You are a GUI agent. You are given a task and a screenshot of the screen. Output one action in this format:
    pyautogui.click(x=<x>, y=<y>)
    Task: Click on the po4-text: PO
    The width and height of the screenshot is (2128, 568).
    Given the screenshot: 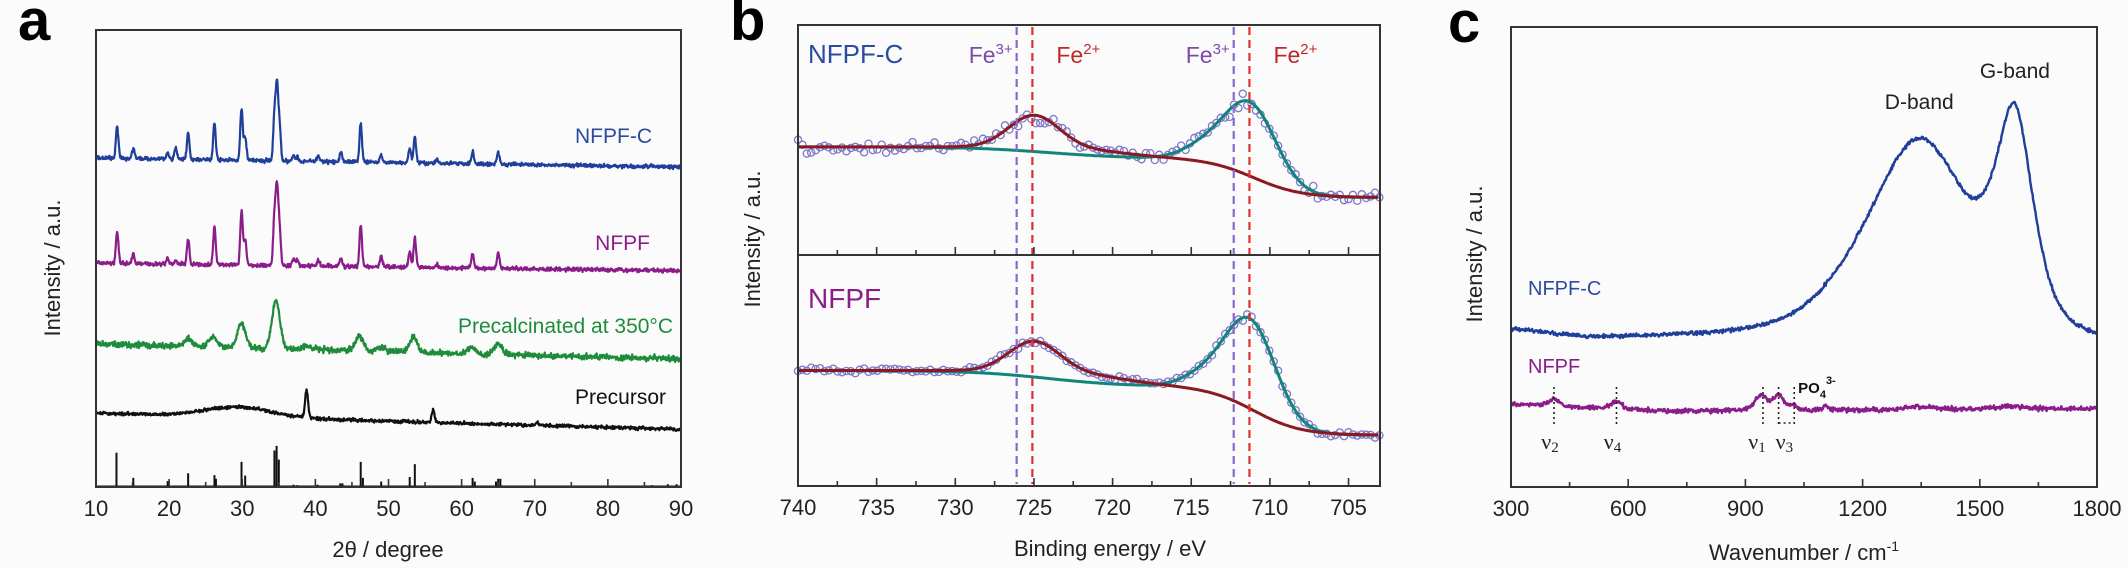 What is the action you would take?
    pyautogui.click(x=1809, y=388)
    